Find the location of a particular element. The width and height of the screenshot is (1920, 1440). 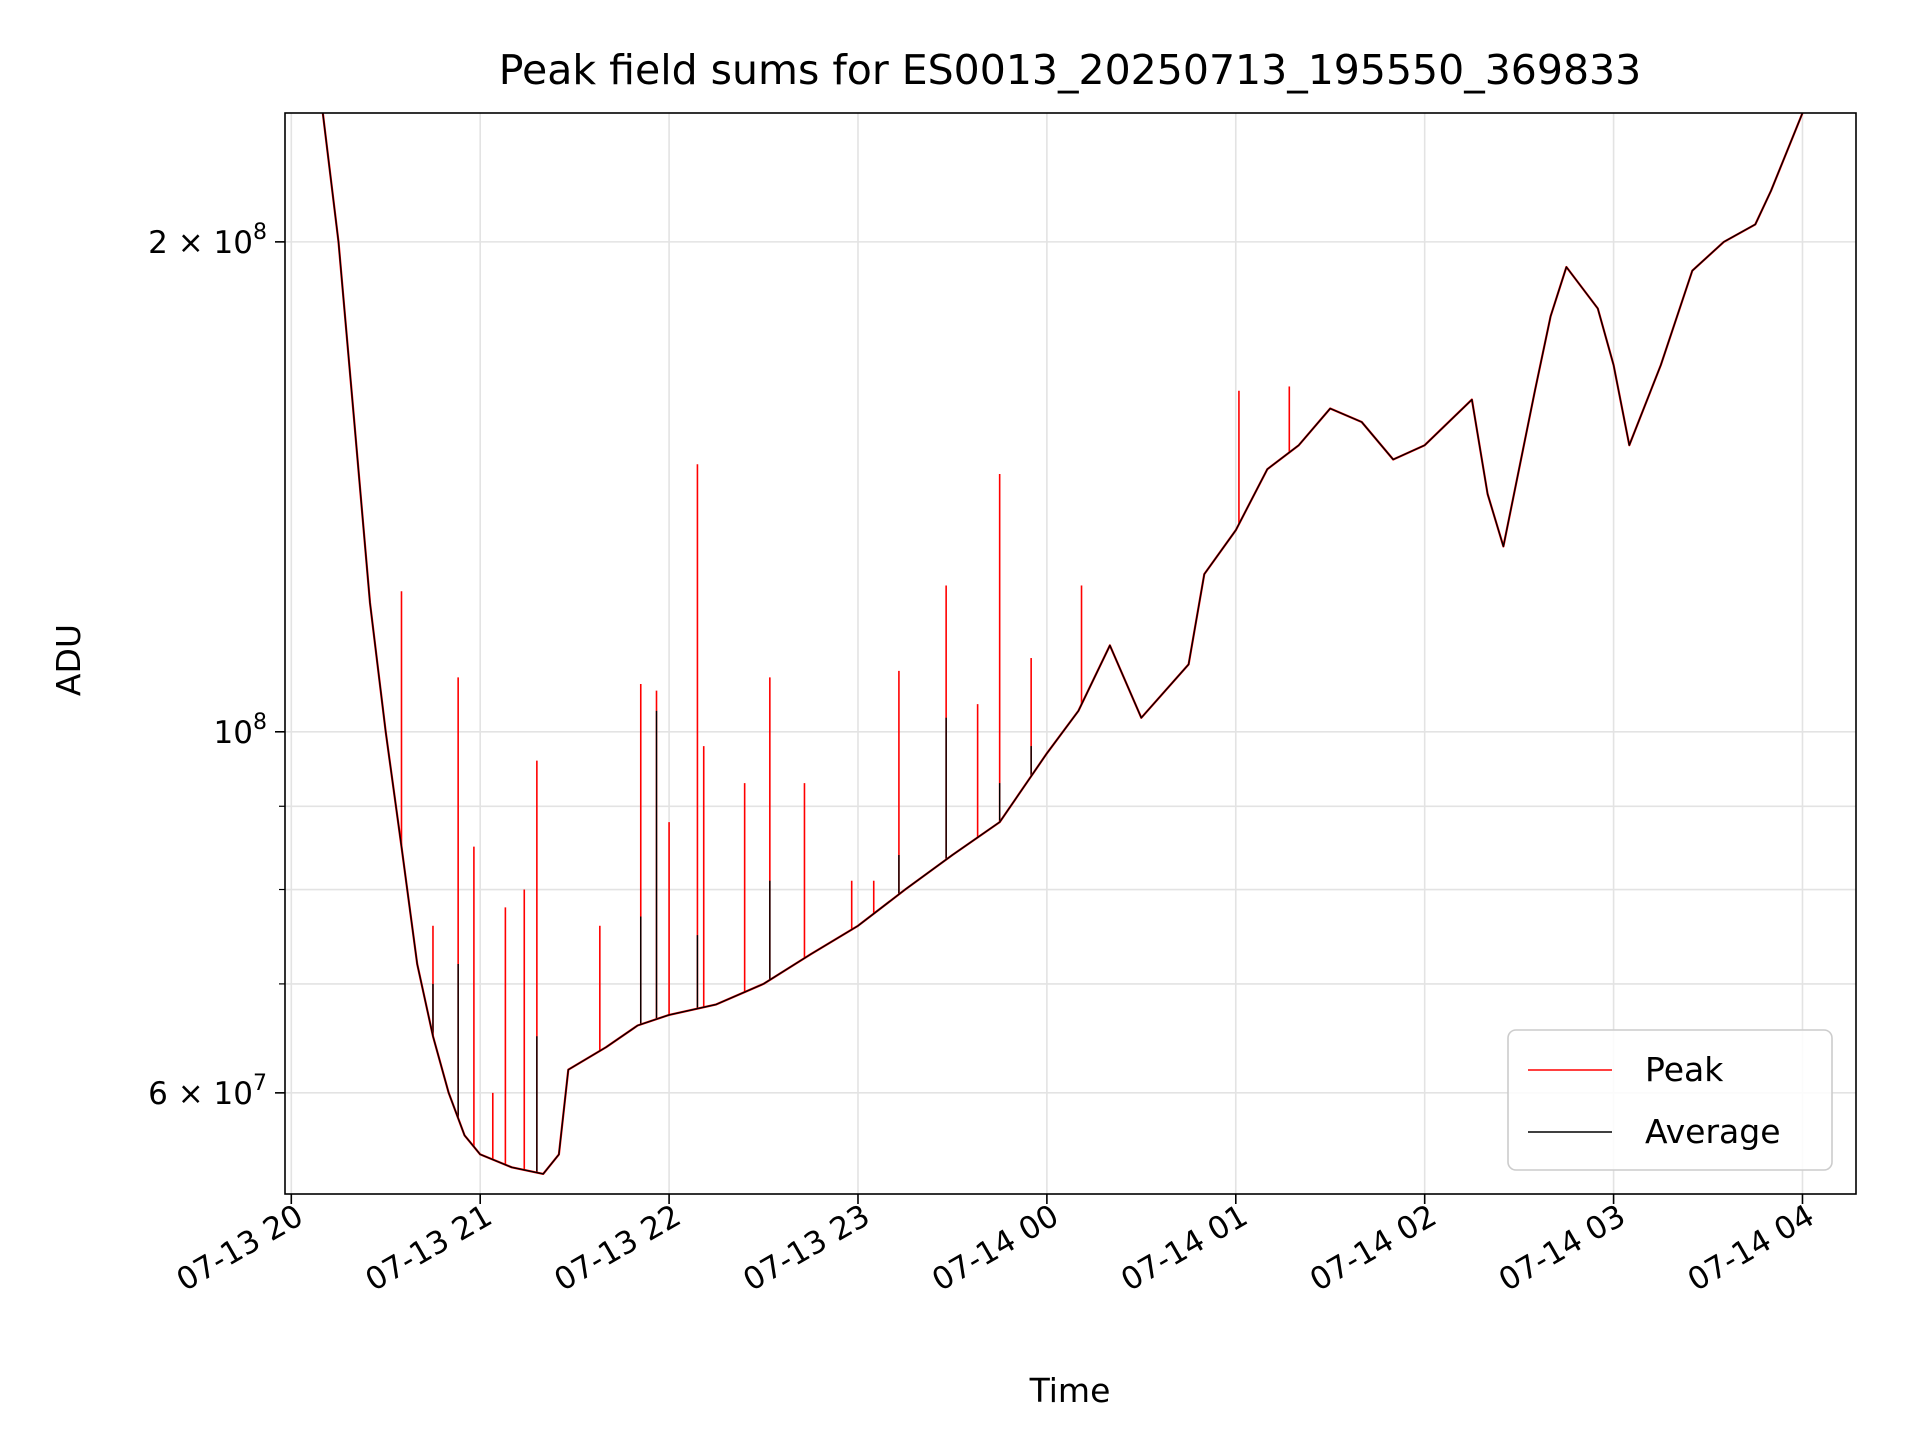

y-axis-label: ADU is located at coordinates (68, 660).